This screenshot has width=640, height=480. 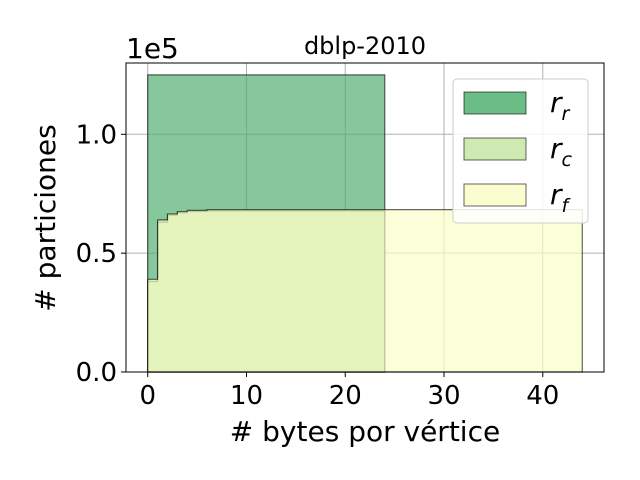 I want to click on x-tick-label-4: 40, so click(x=542, y=396).